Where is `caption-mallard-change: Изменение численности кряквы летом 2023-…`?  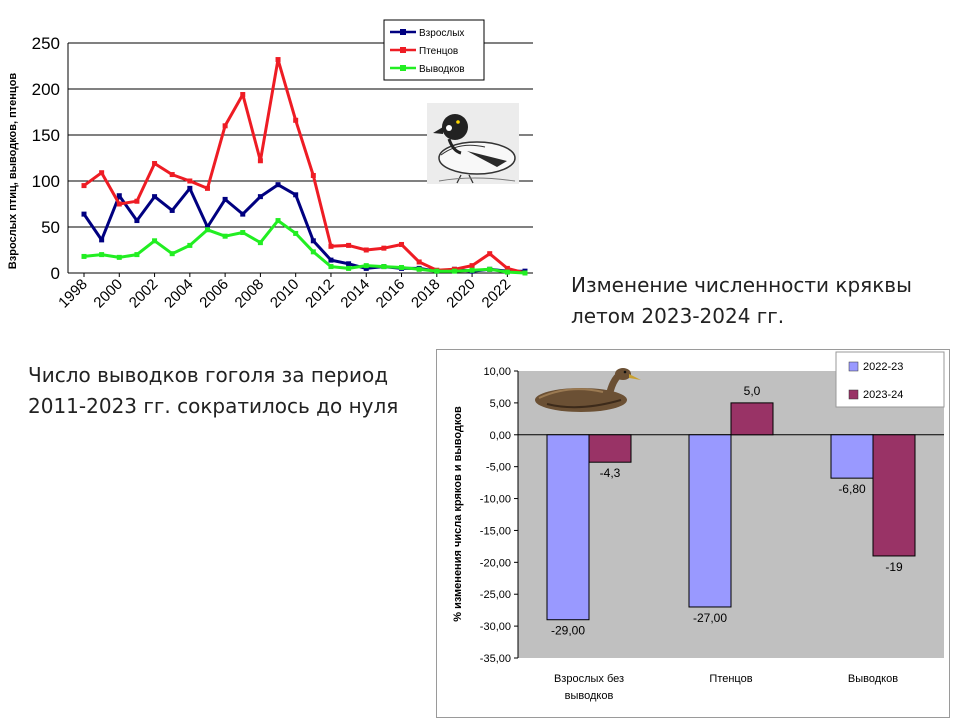
caption-mallard-change: Изменение численности кряквы летом 2023-… is located at coordinates (741, 301).